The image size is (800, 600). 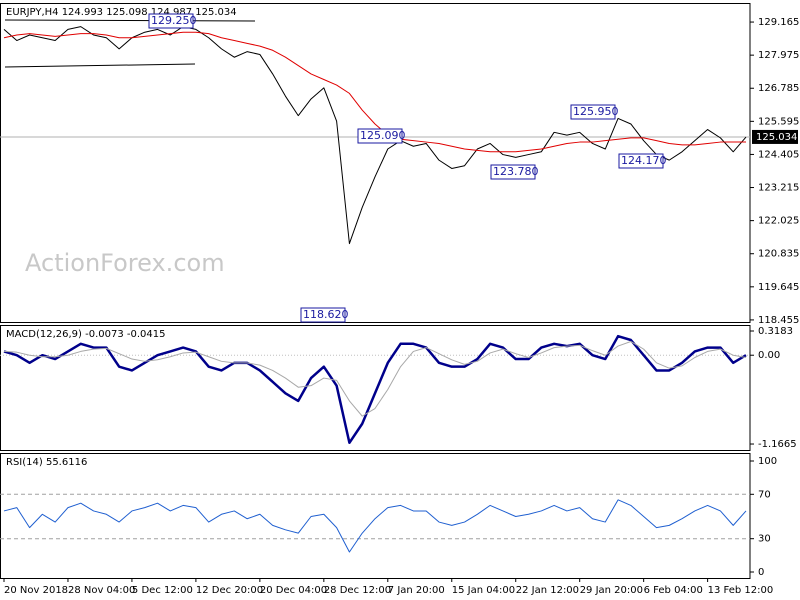 What do you see at coordinates (778, 88) in the screenshot?
I see `y-tick-label: 126.785` at bounding box center [778, 88].